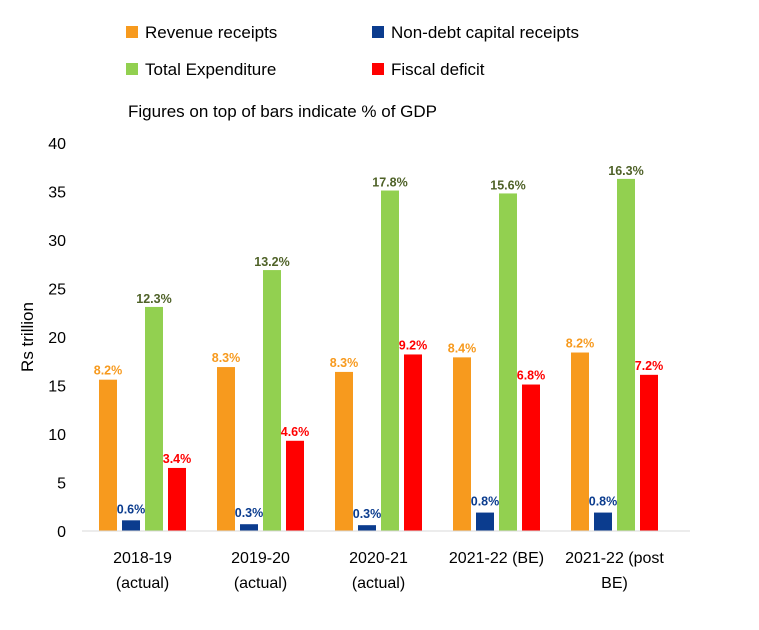 Image resolution: width=759 pixels, height=630 pixels. Describe the element at coordinates (57, 241) in the screenshot. I see `y-tick-label: 30` at that location.